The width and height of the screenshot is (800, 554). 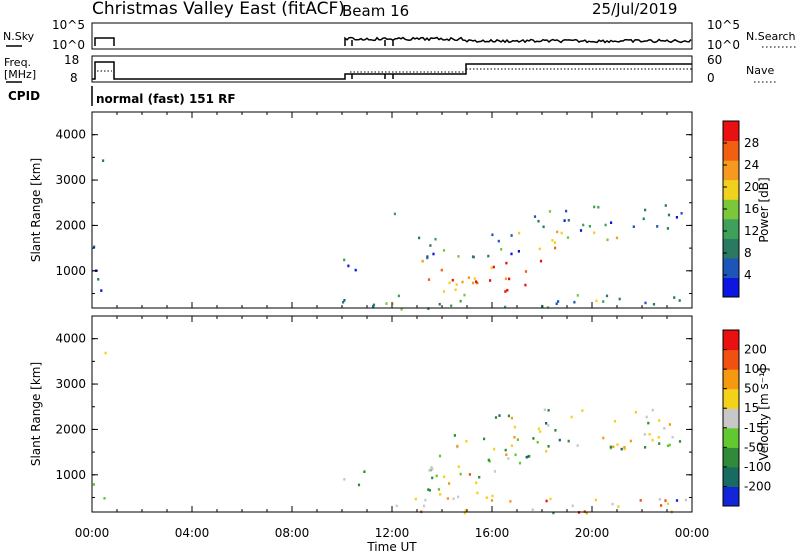 What do you see at coordinates (17, 62) in the screenshot?
I see `freq-label: Freq.` at bounding box center [17, 62].